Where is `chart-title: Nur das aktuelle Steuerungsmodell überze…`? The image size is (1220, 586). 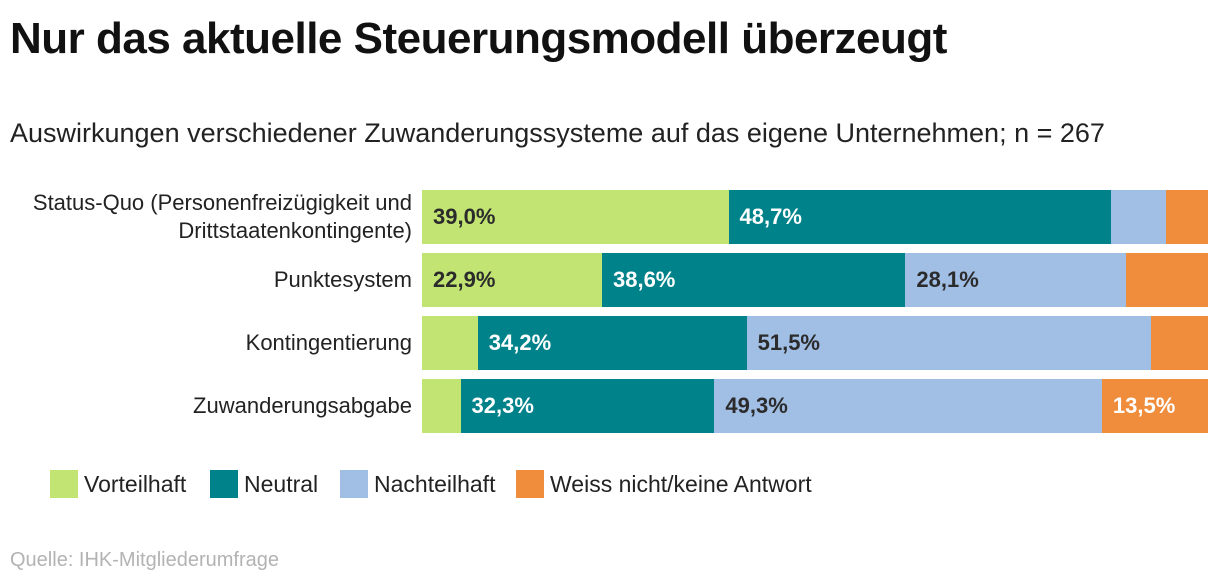 chart-title: Nur das aktuelle Steuerungsmodell überze… is located at coordinates (478, 38).